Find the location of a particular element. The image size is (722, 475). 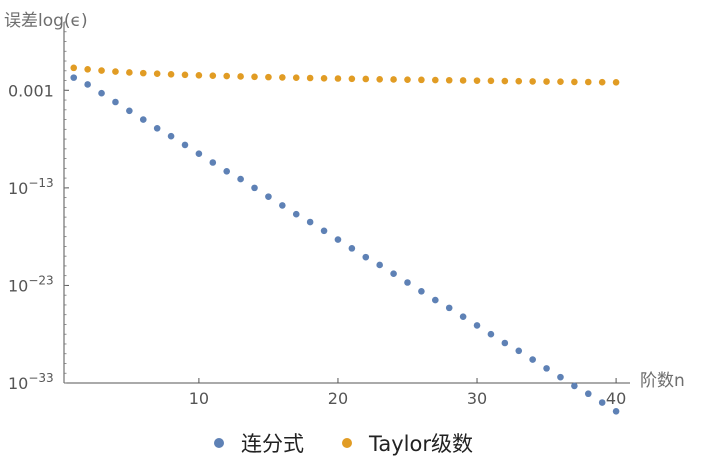

x-tick-label: 40 is located at coordinates (616, 398).